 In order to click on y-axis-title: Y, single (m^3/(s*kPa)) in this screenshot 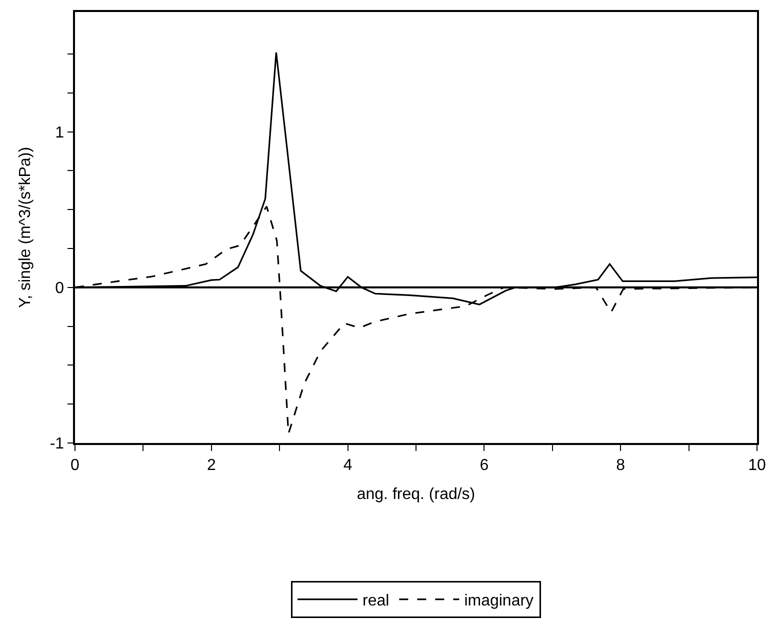, I will do `click(25, 227)`.